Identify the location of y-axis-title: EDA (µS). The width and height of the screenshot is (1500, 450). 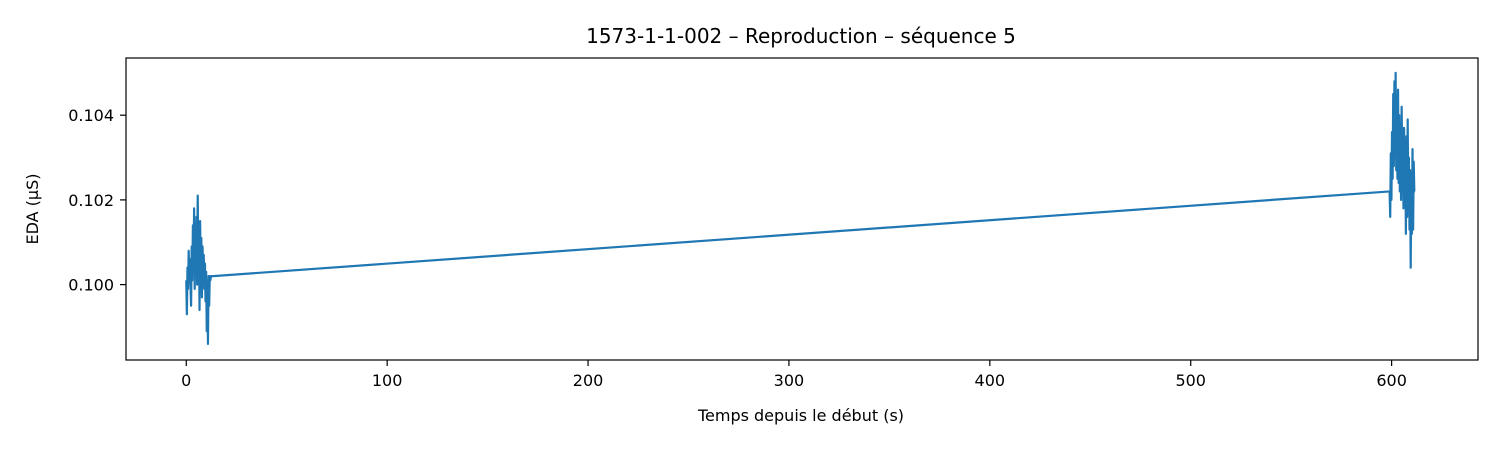
(32, 209).